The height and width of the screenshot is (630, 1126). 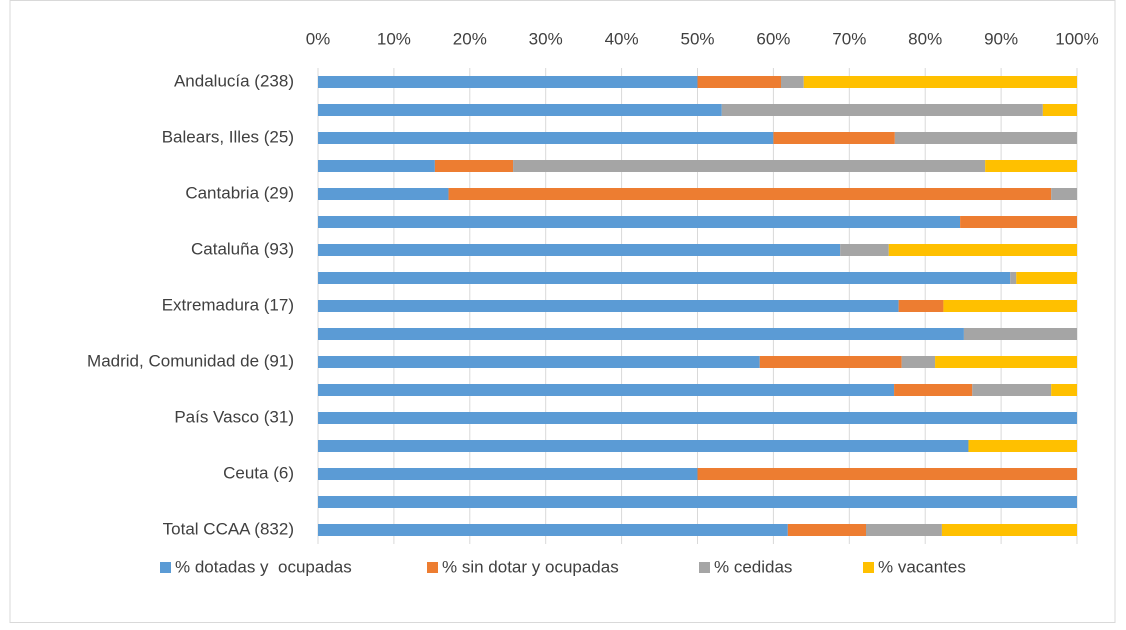 What do you see at coordinates (925, 38) in the screenshot?
I see `x-tick-label: 80%` at bounding box center [925, 38].